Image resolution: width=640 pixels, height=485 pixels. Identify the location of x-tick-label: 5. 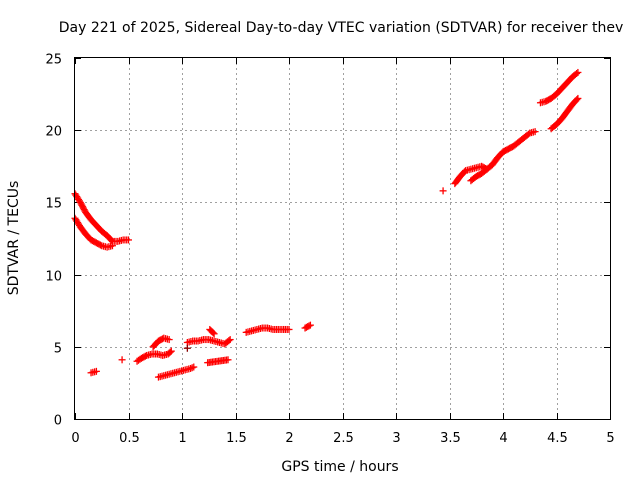
(610, 438).